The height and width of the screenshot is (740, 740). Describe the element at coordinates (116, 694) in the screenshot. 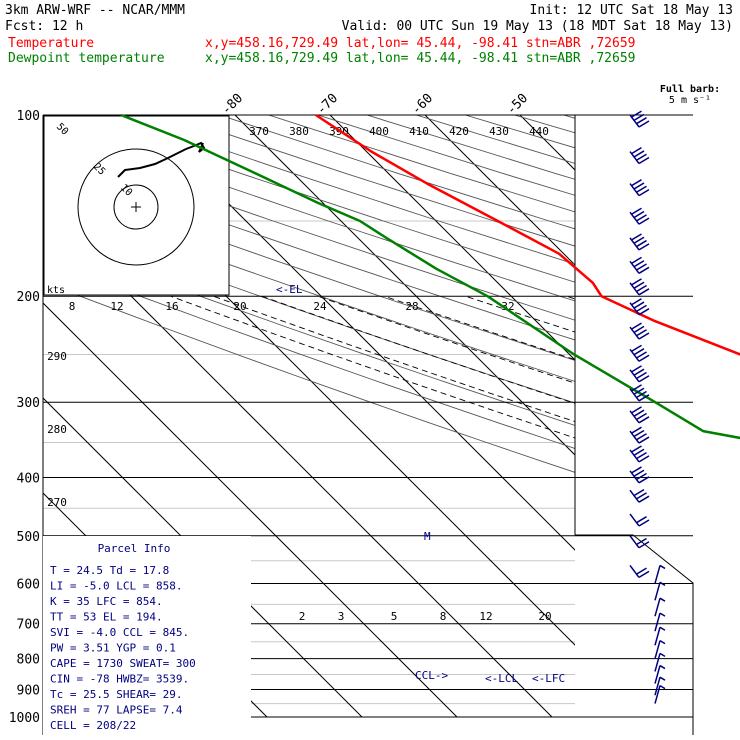

I see `parcel-info-row: Tc = 25.5 SHEAR= 29.` at that location.